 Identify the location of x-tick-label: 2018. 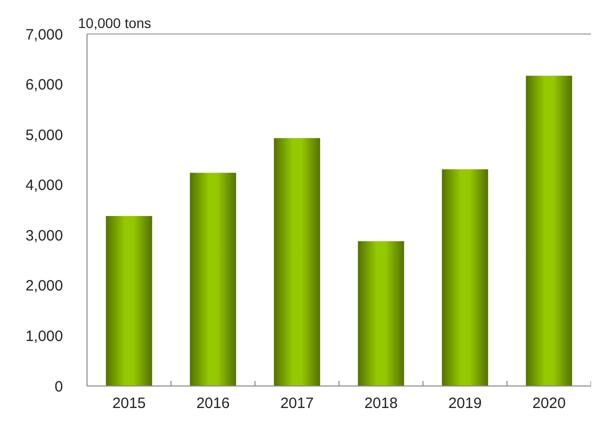
(381, 403).